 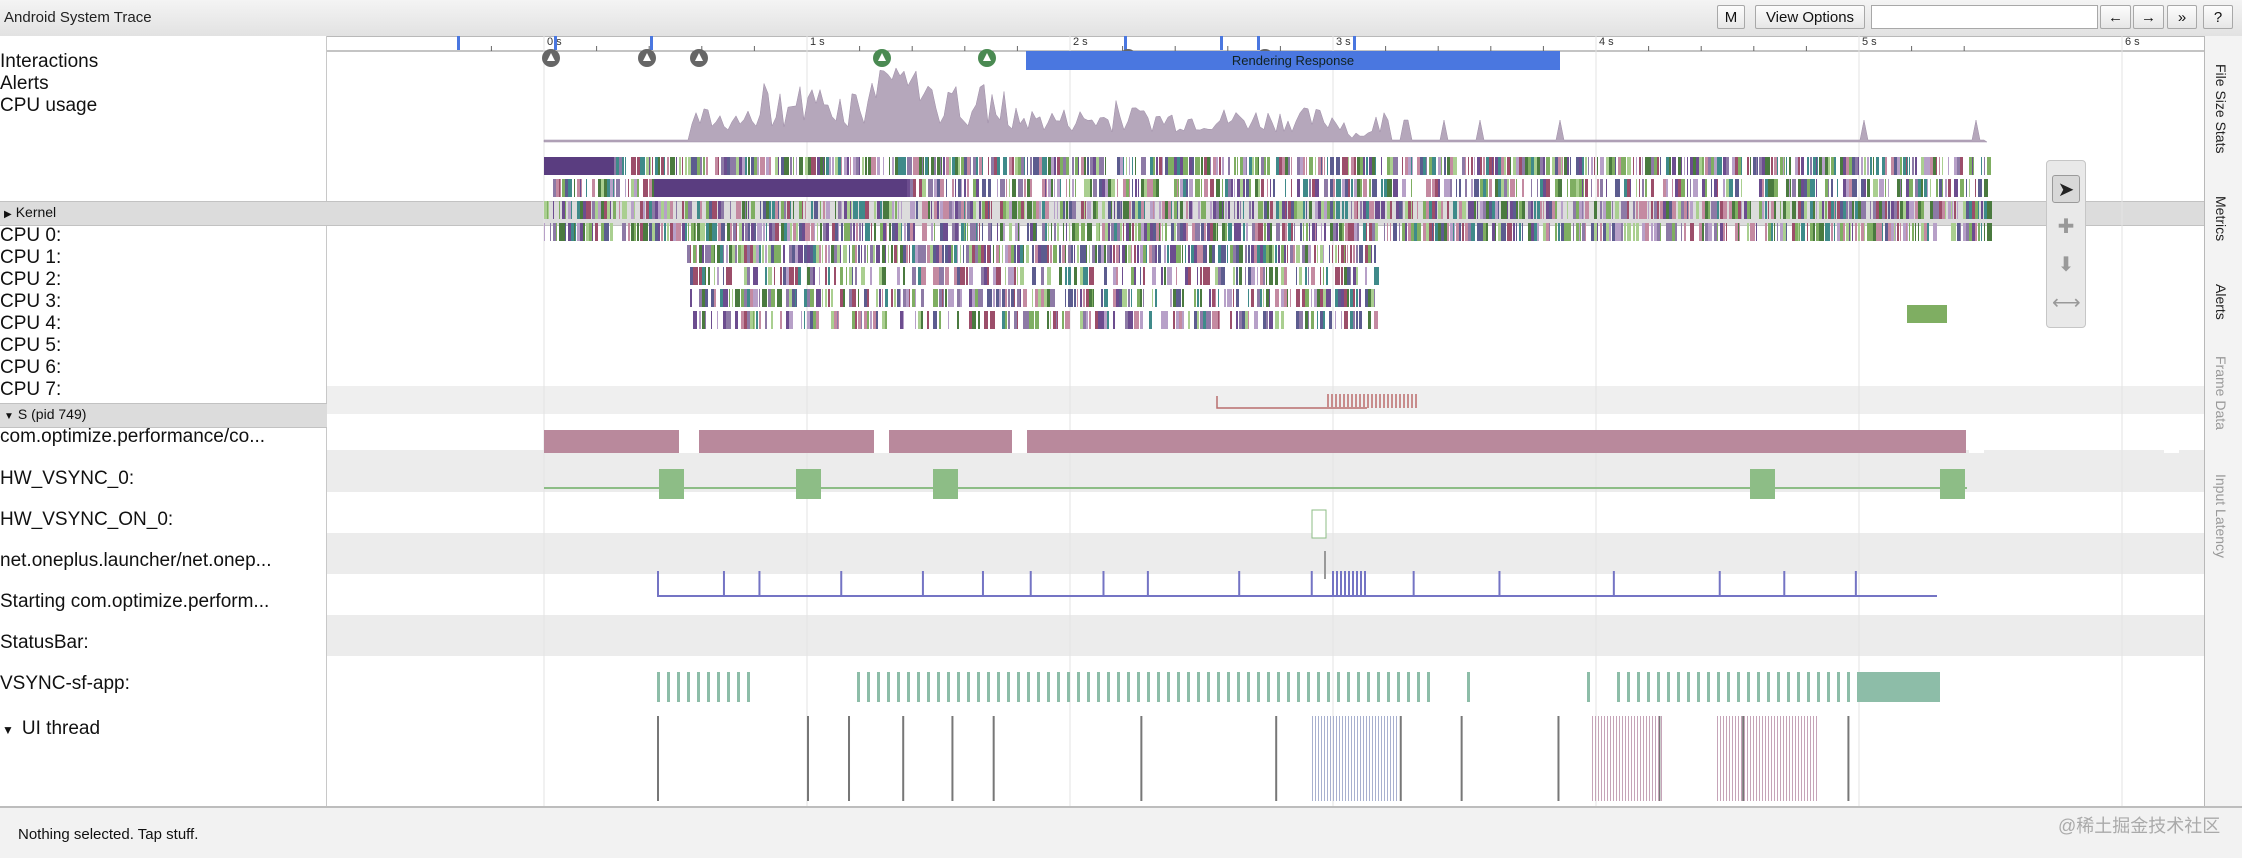 I want to click on search-input, so click(x=1984, y=17).